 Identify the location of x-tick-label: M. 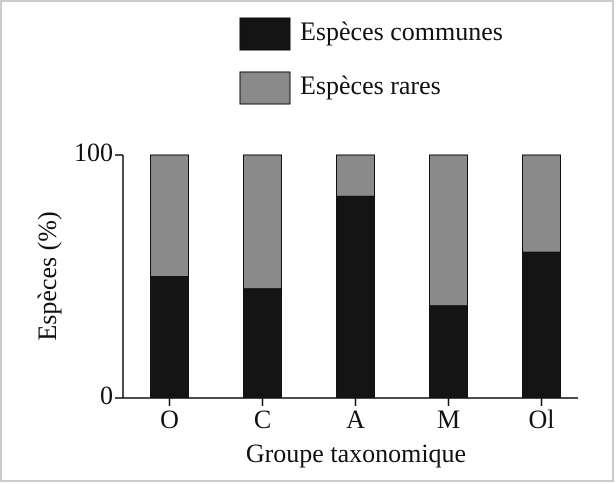
(448, 419).